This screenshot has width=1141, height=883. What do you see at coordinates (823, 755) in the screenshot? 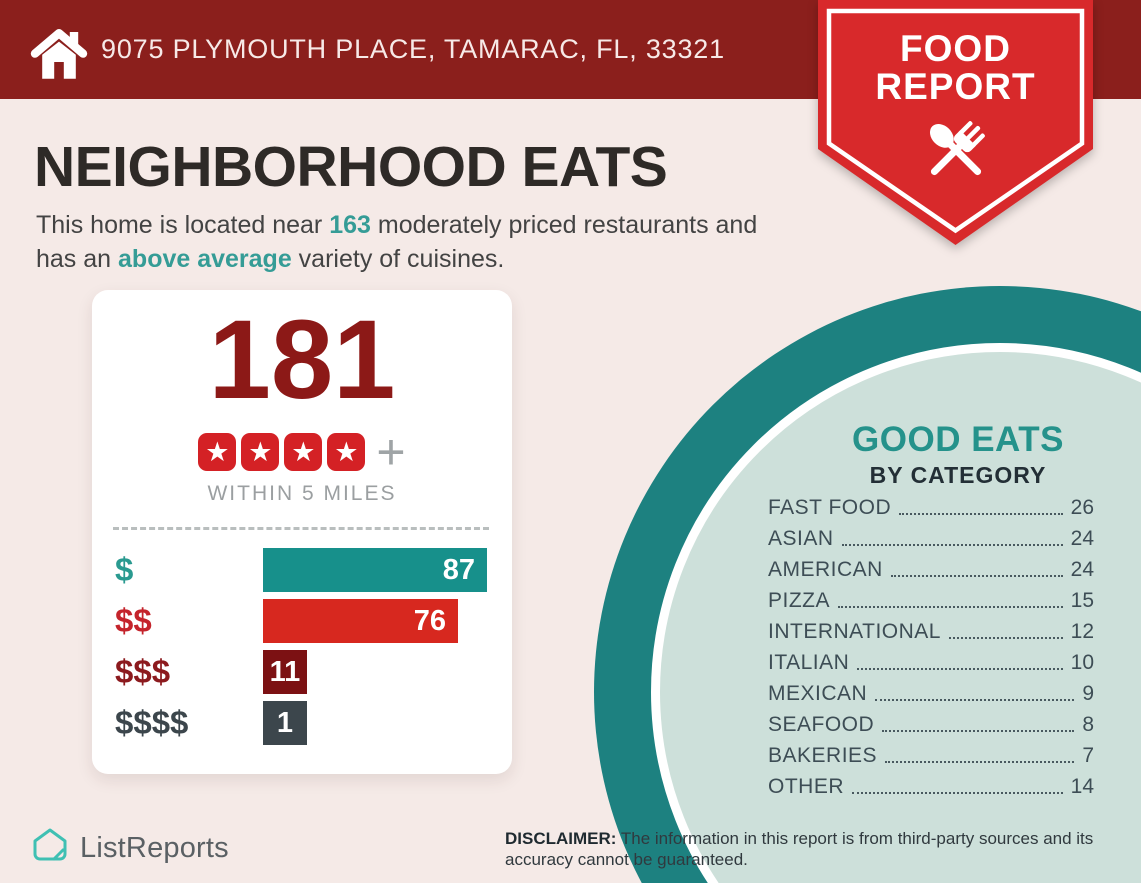
I see `category-label: BAKERIES` at bounding box center [823, 755].